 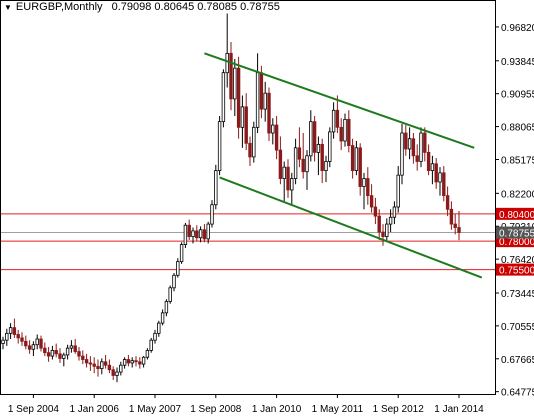 I want to click on time-tick-label: 1 Sep 2004, so click(x=34, y=409).